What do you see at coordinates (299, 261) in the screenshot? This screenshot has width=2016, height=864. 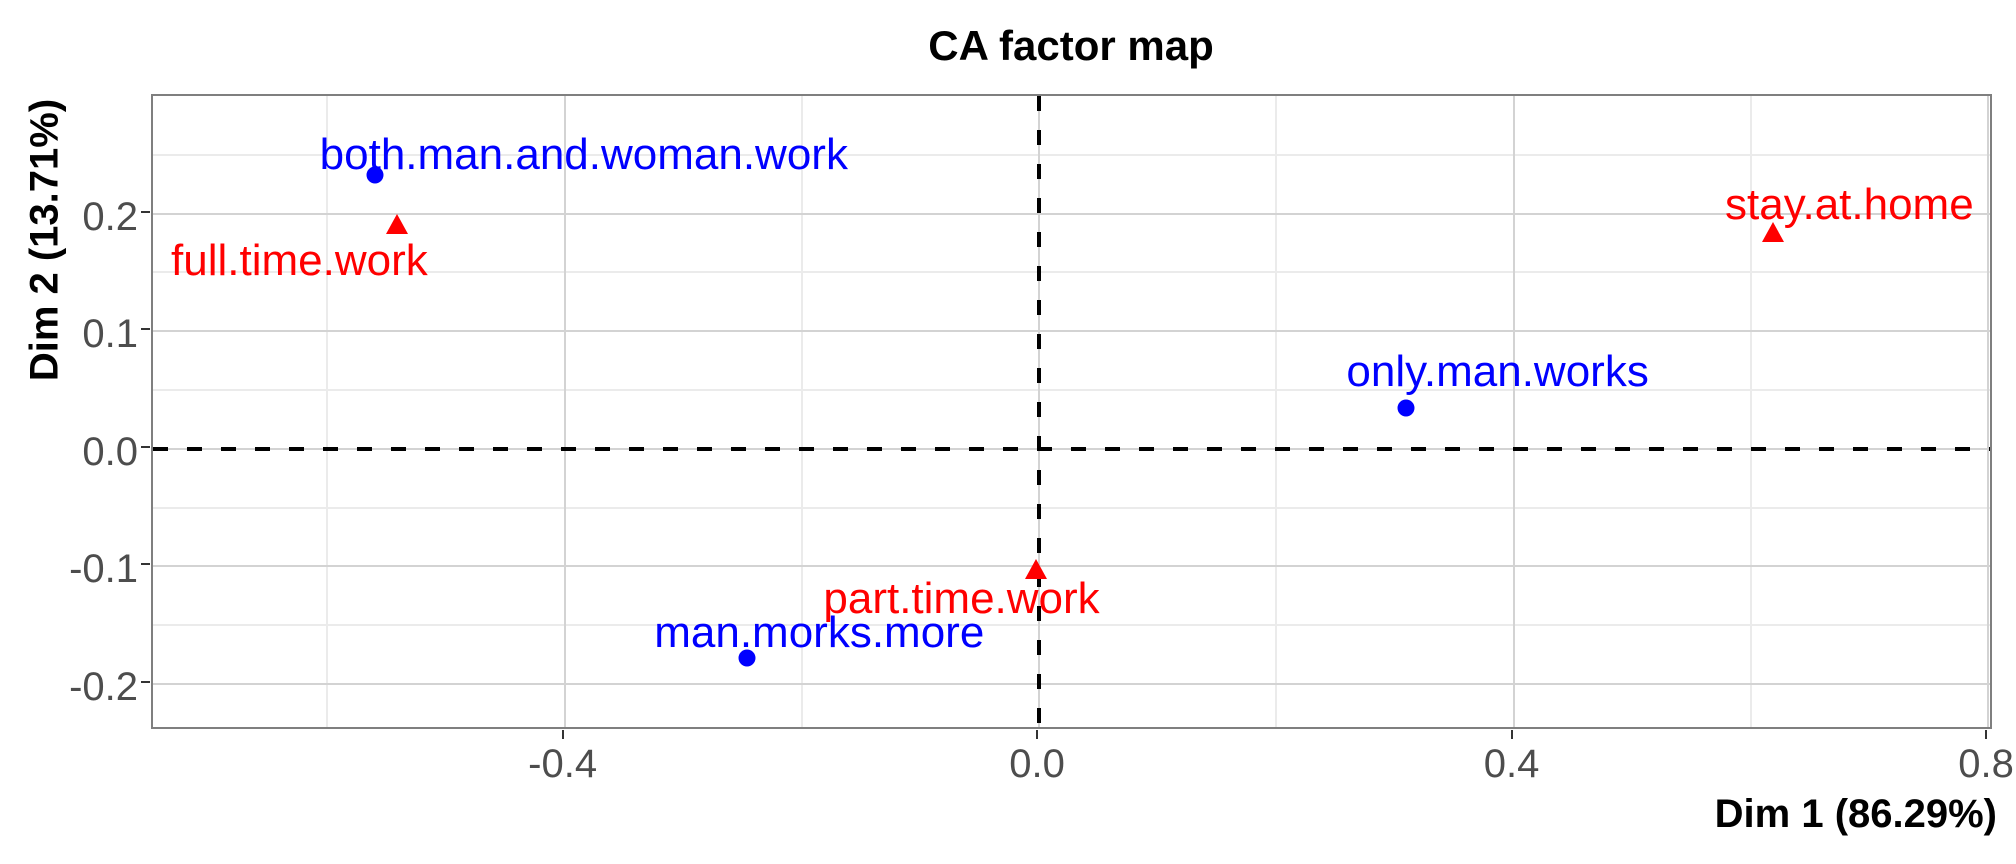 I see `point-label: full.time.work` at bounding box center [299, 261].